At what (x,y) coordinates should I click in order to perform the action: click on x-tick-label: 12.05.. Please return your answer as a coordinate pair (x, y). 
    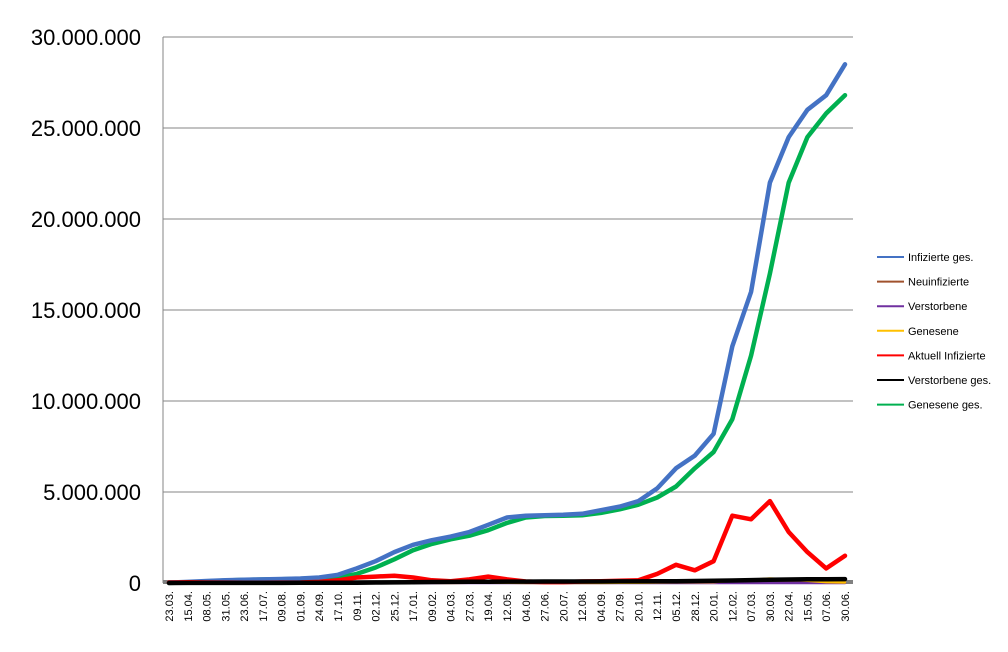
    Looking at the image, I should click on (508, 606).